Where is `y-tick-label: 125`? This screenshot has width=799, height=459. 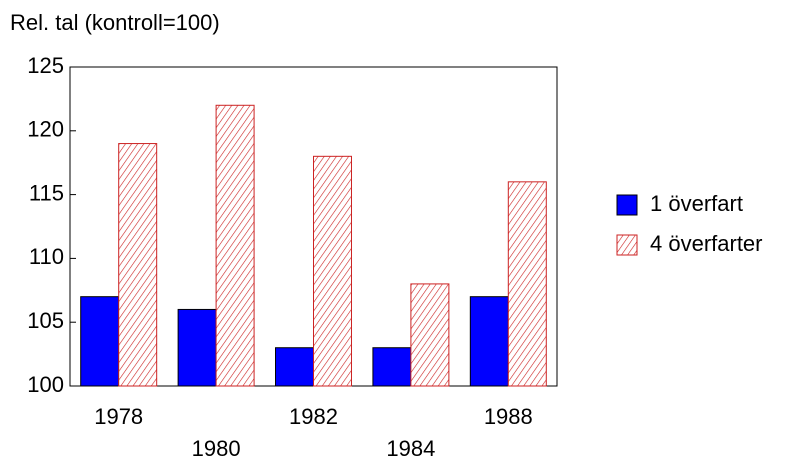 y-tick-label: 125 is located at coordinates (45, 65).